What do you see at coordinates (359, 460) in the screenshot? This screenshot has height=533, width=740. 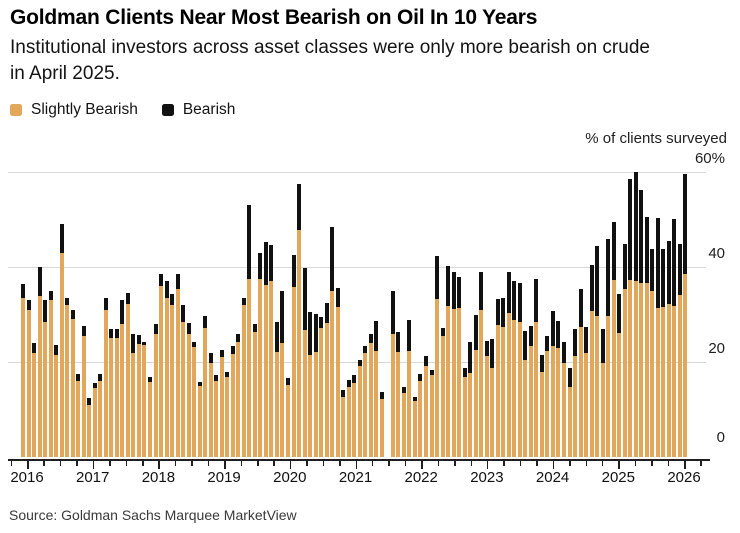 I see `x-axis-line` at bounding box center [359, 460].